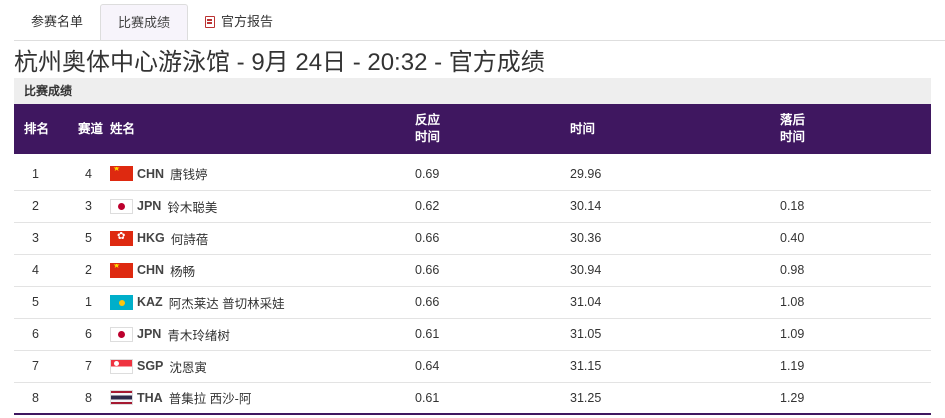  What do you see at coordinates (210, 399) in the screenshot?
I see `athlete-name: 普集拉 西沙-阿` at bounding box center [210, 399].